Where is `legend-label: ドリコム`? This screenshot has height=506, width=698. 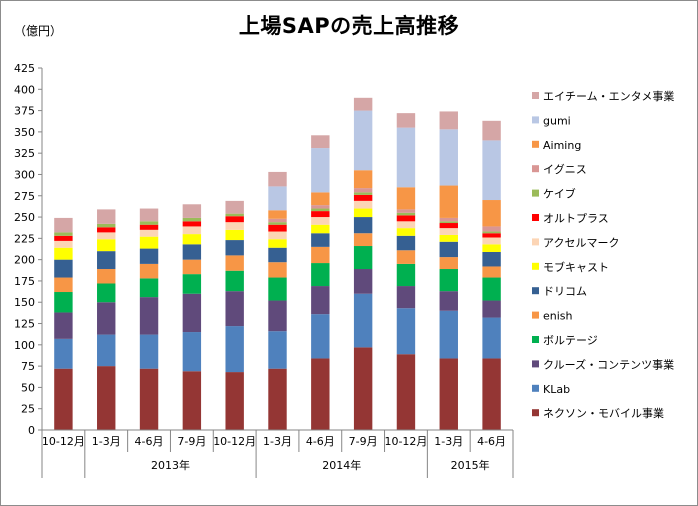 legend-label: ドリコム is located at coordinates (565, 291).